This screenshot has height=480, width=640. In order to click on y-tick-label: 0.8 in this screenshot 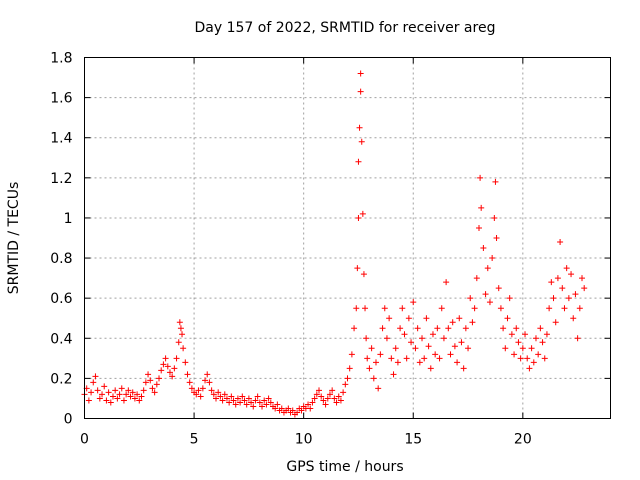, I will do `click(61, 259)`.